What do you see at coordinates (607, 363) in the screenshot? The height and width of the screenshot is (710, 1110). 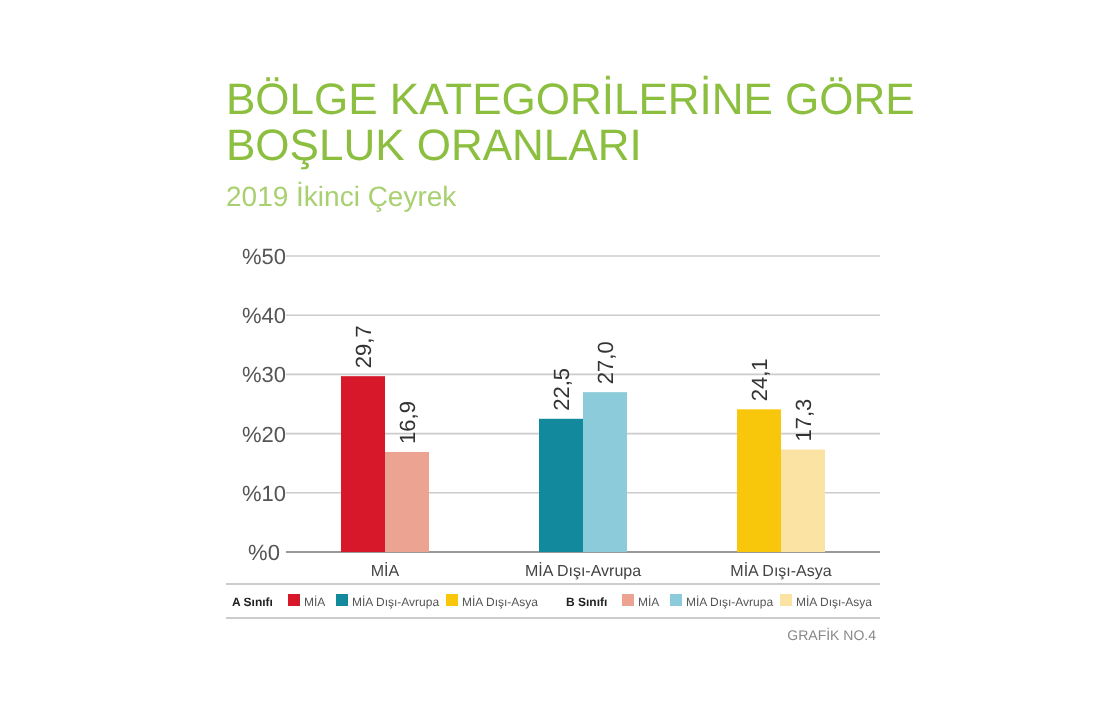 I see `data-label: 27,0` at bounding box center [607, 363].